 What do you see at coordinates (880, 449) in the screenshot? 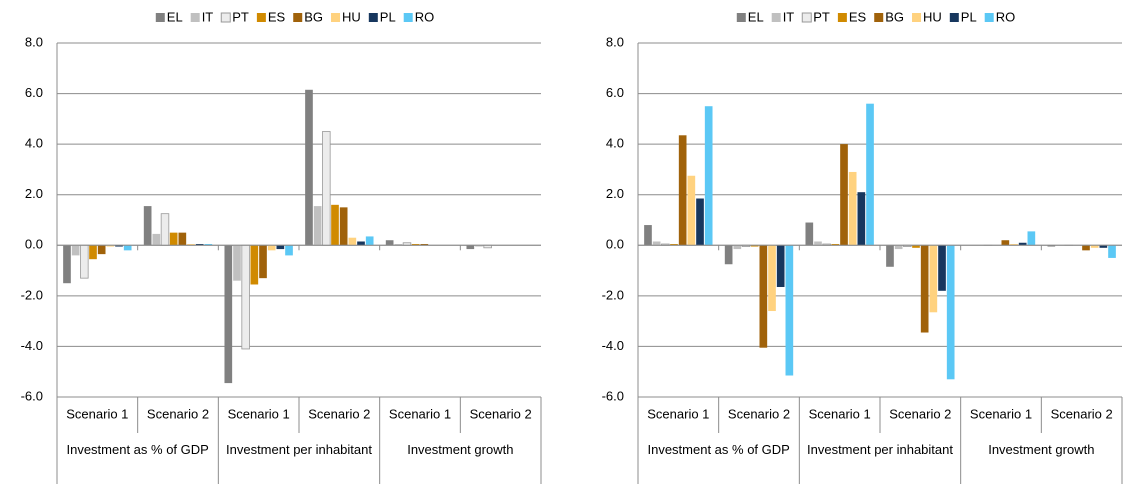
I see `group-label-box: Investment per inhabitant` at bounding box center [880, 449].